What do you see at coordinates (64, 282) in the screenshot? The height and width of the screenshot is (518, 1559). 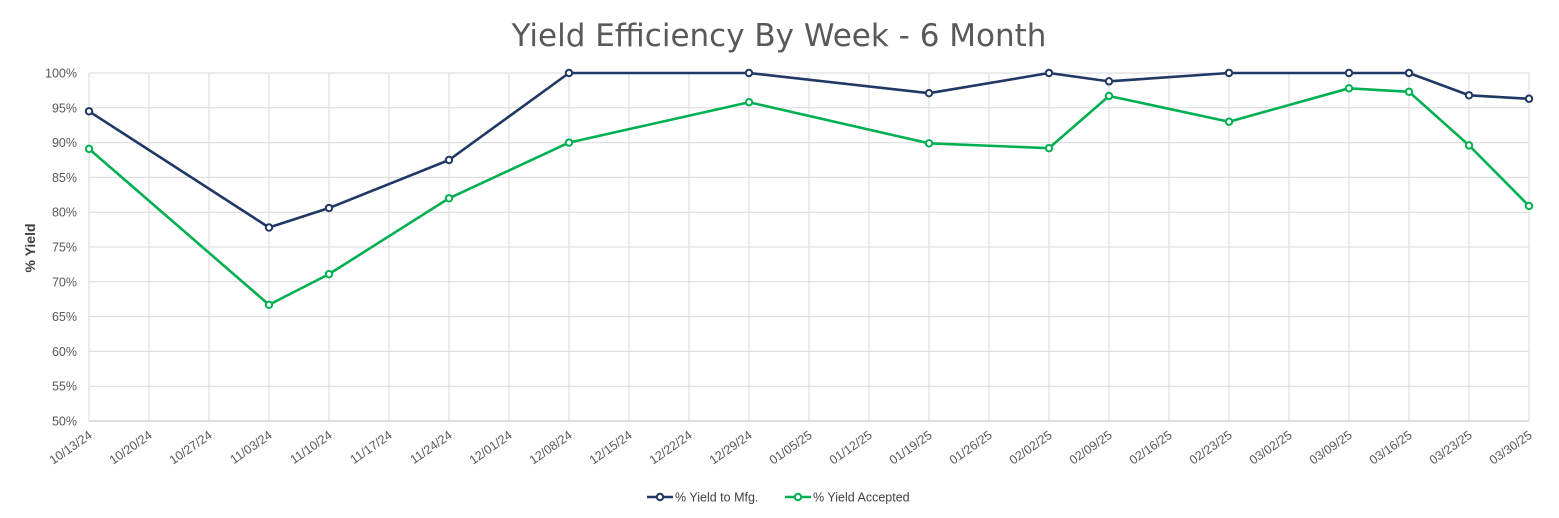 I see `y-tick-label: 70%` at bounding box center [64, 282].